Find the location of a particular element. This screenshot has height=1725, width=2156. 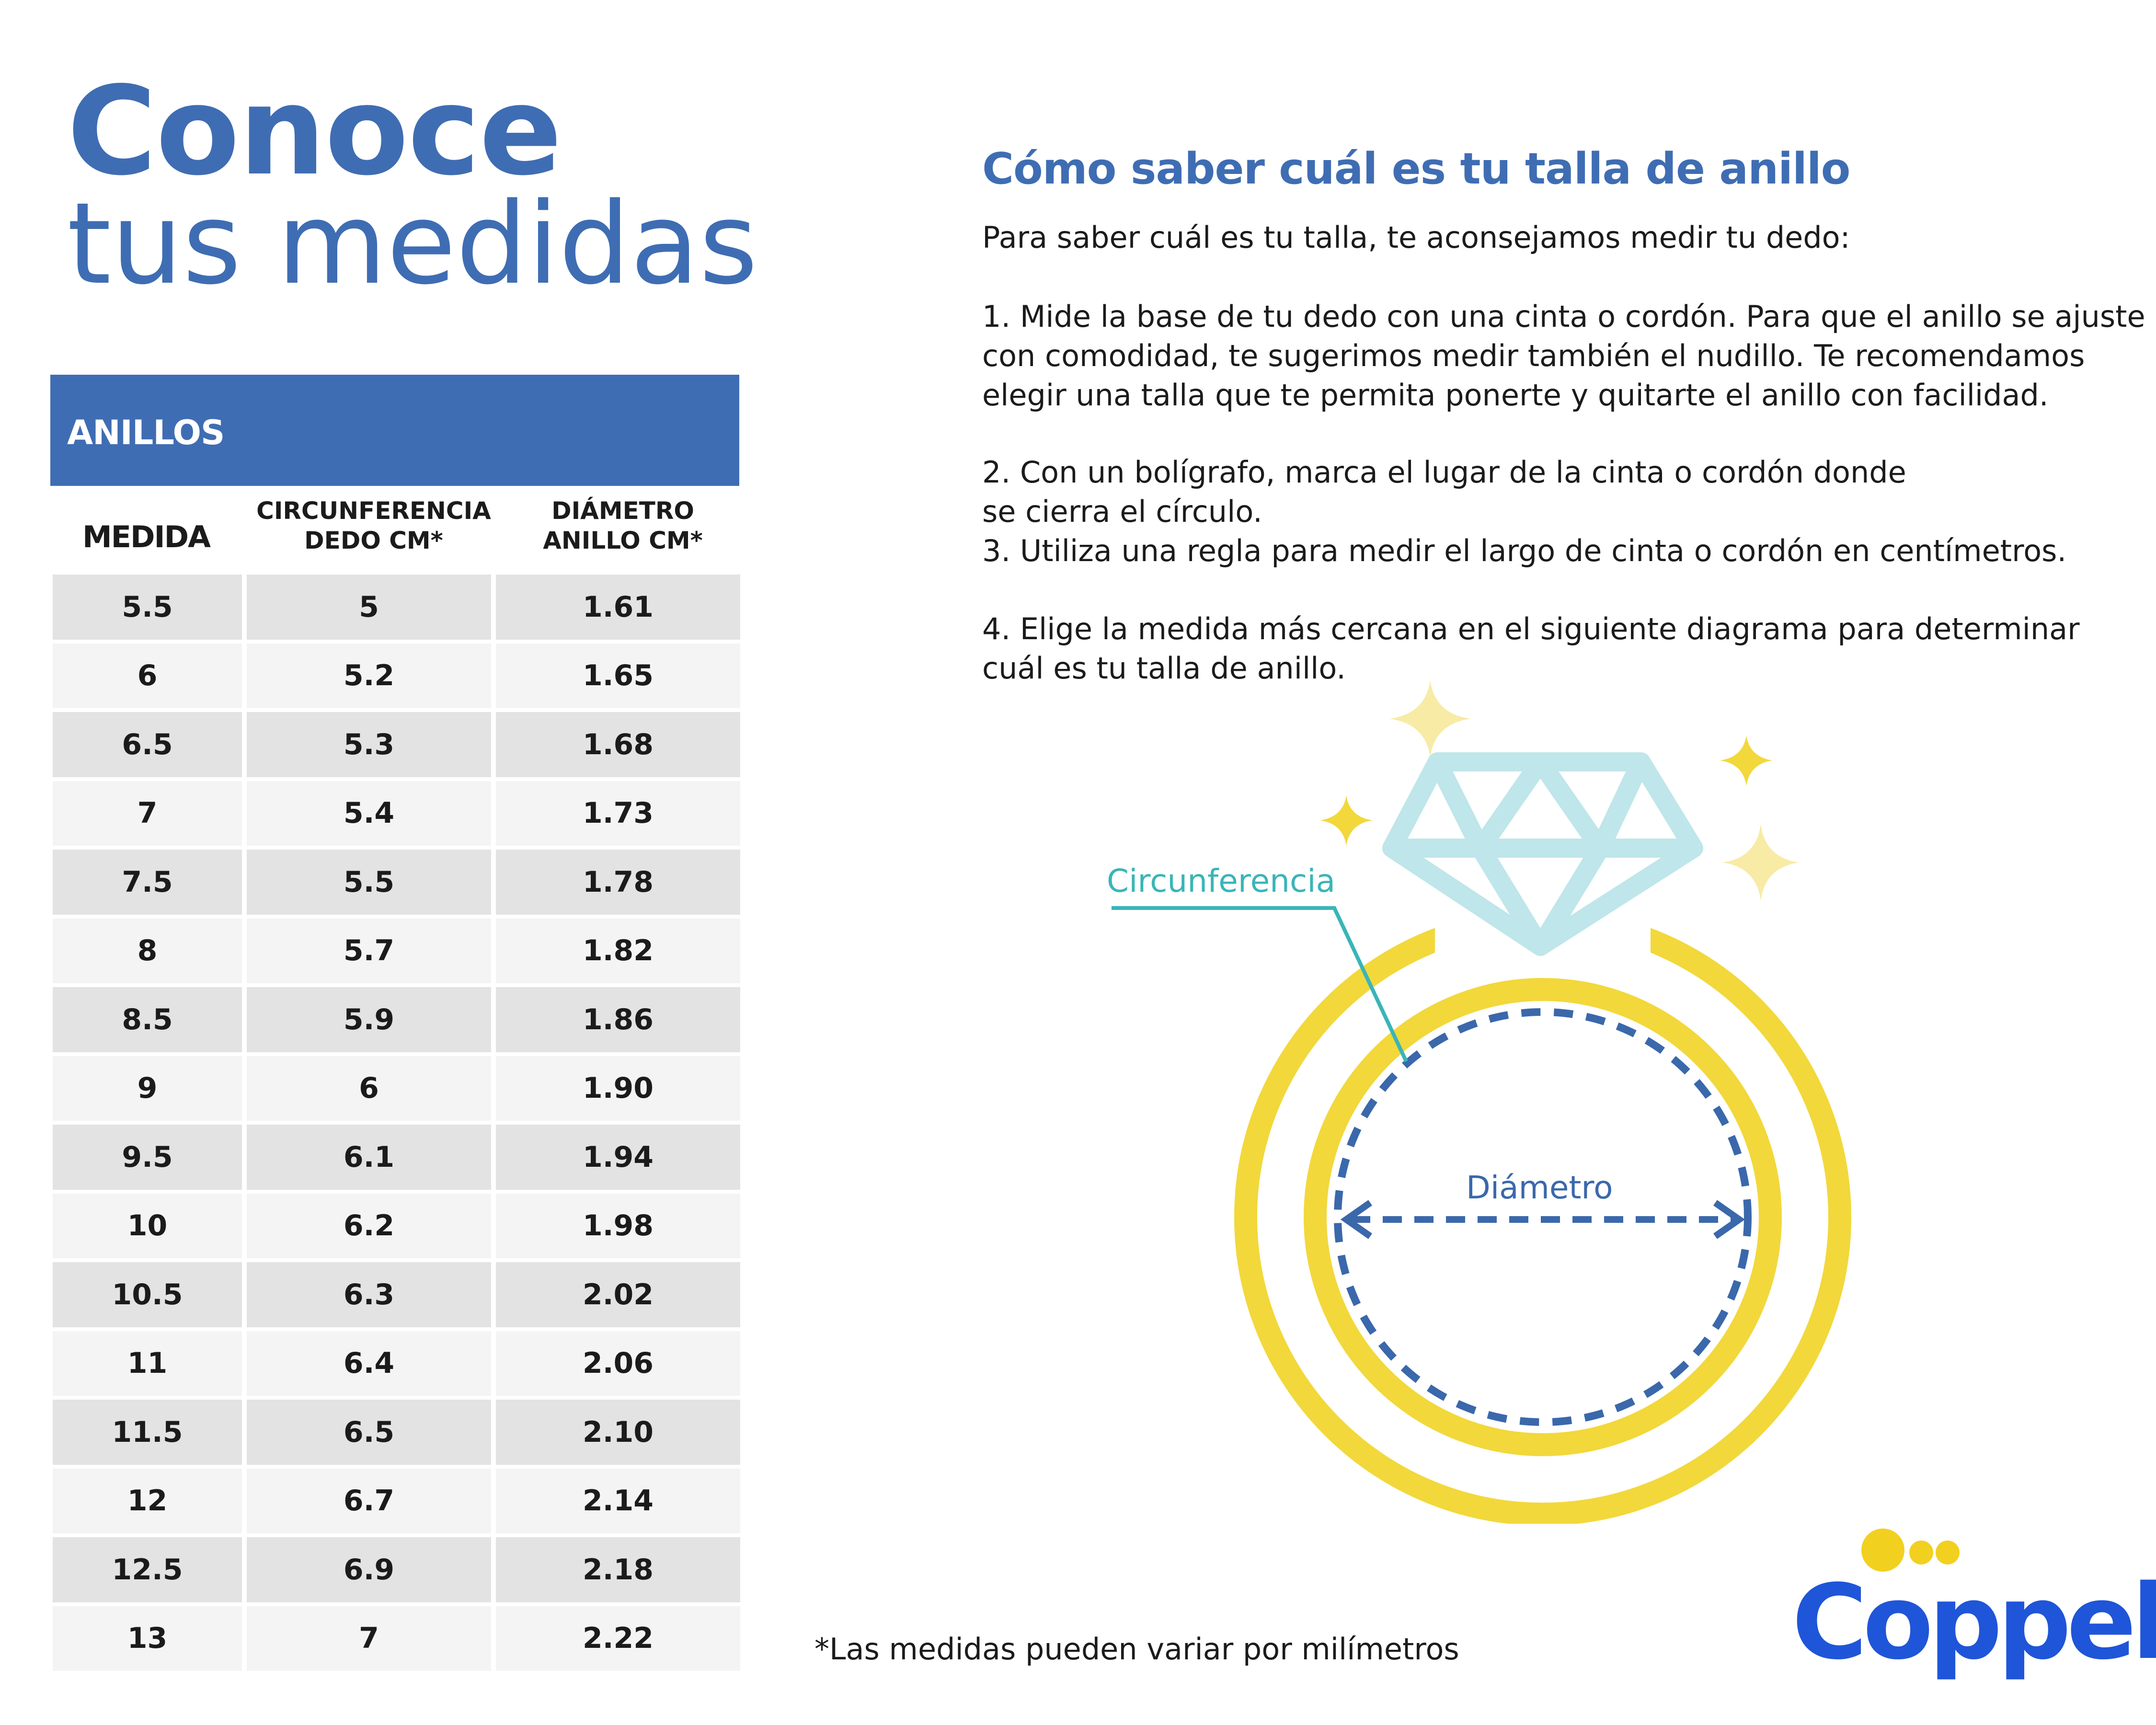

table-row: 6.5 5.3 1.68 is located at coordinates (396, 744).